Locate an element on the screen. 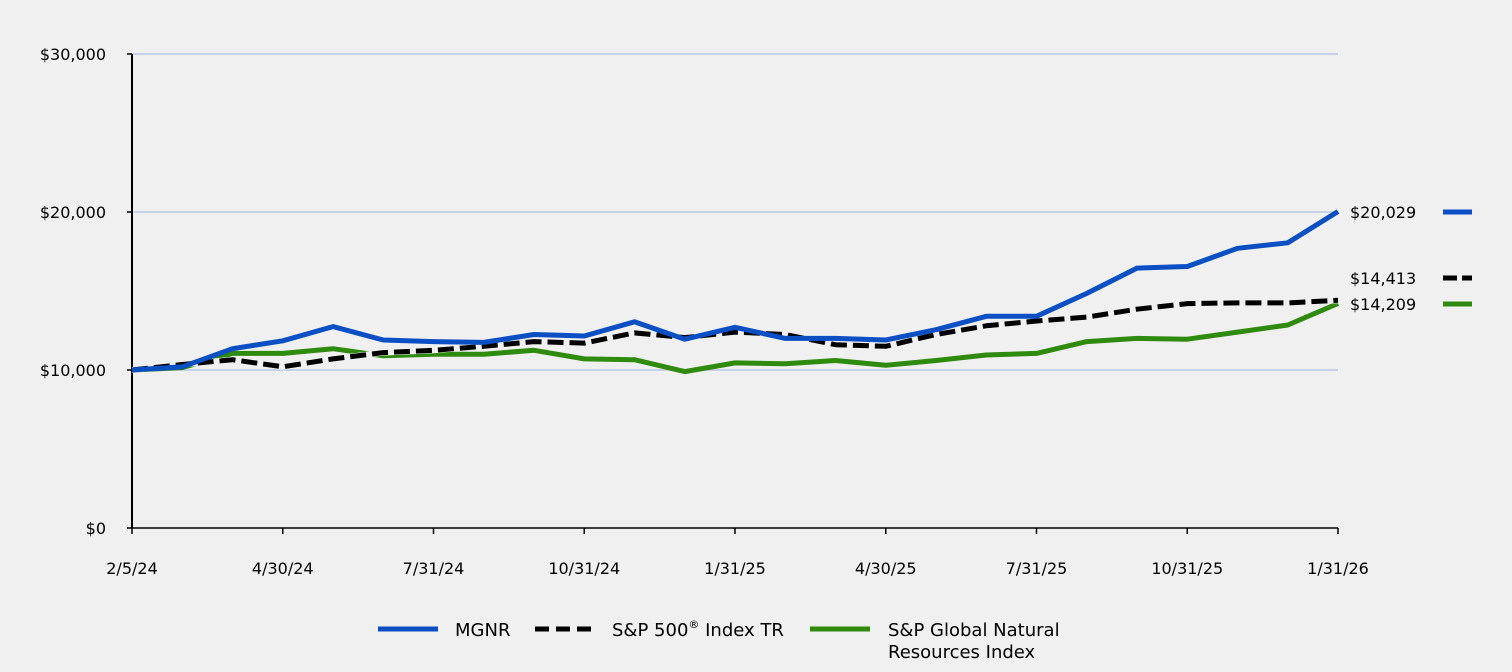 The width and height of the screenshot is (1512, 672). legend-label-natural-resources: S&P Global Natural is located at coordinates (974, 630).